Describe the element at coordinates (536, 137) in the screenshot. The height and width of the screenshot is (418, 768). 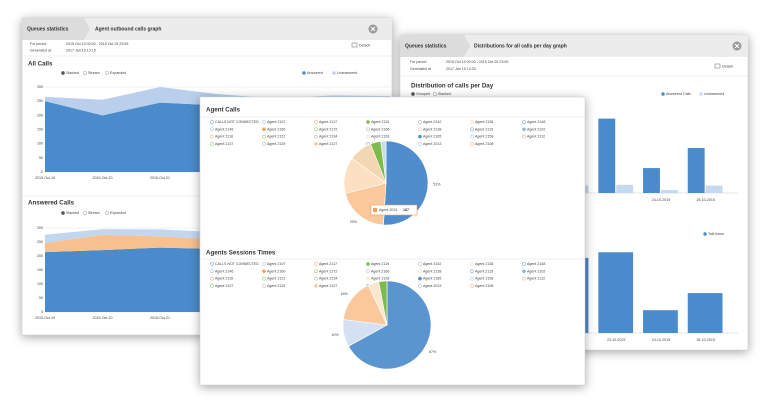
I see `legend-label: Agent 2112` at that location.